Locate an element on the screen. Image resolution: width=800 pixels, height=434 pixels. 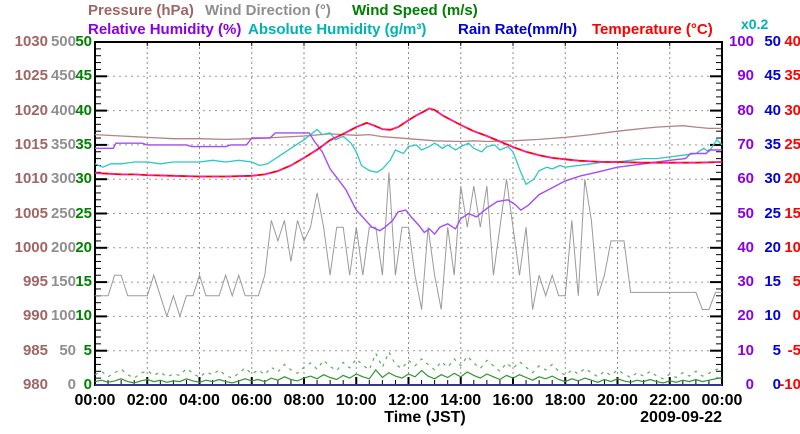
legend-item-wind-direction: Wind Direction (°) is located at coordinates (268, 10).